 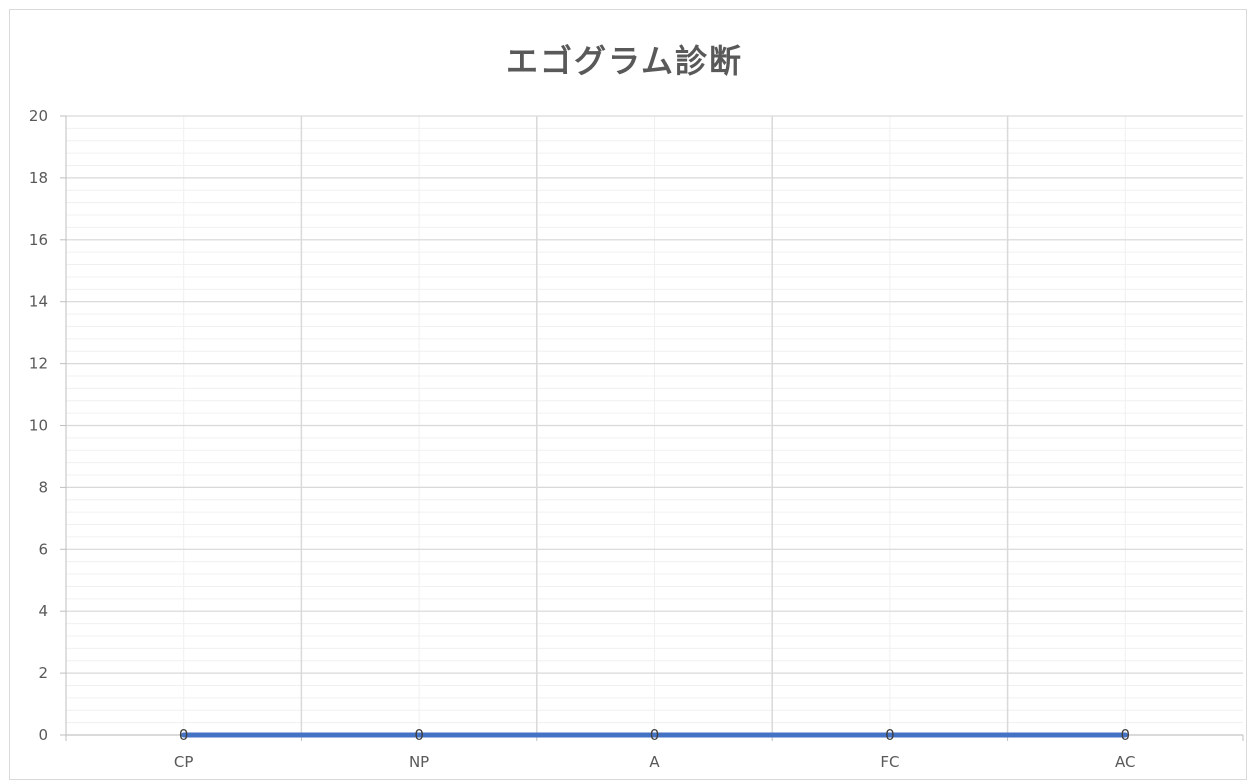 I want to click on x-tick-label: A, so click(x=654, y=762).